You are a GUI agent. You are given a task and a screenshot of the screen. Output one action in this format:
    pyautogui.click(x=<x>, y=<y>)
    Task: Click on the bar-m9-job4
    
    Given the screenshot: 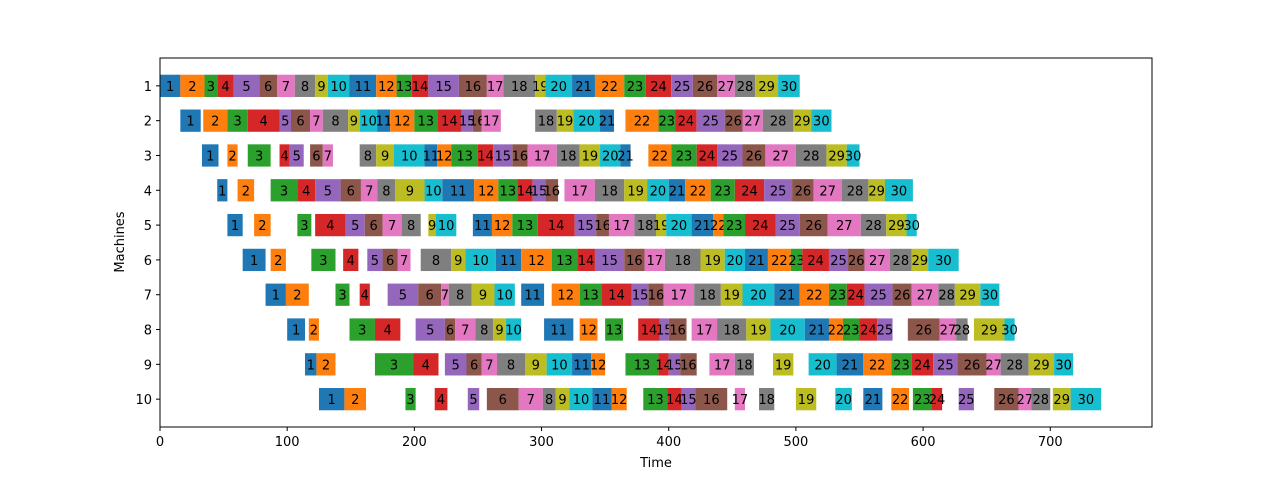 What is the action you would take?
    pyautogui.click(x=426, y=364)
    